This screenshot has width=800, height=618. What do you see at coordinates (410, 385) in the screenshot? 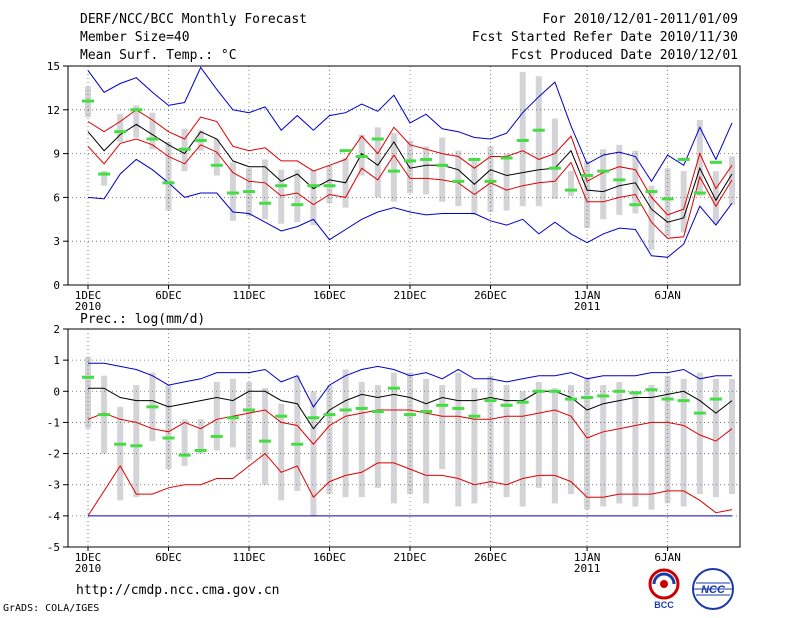
I see `series-max` at bounding box center [410, 385].